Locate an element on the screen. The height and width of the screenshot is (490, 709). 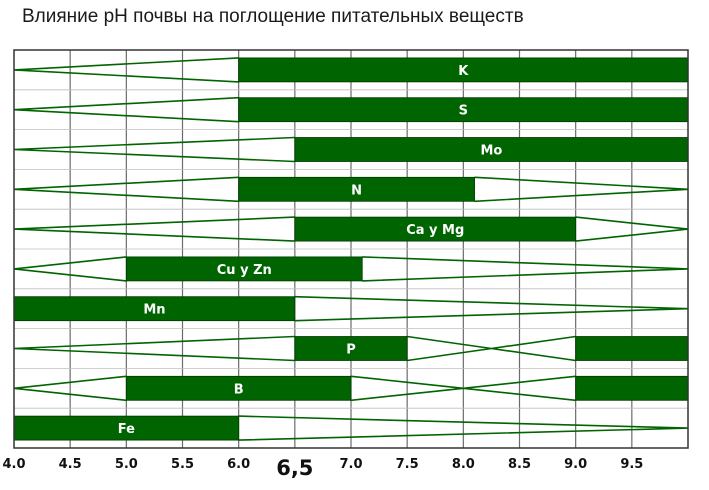
x-tick-label: 5.0 is located at coordinates (126, 464).